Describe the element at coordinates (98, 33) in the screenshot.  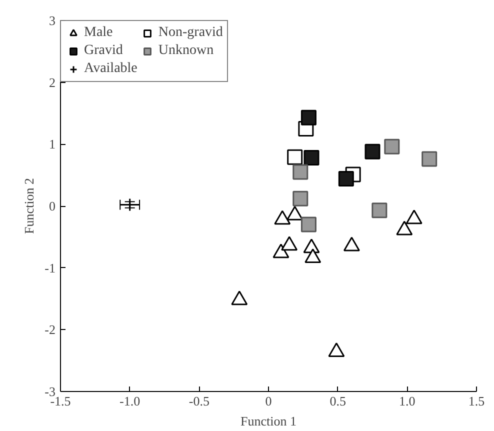
I see `legend-label: Male` at that location.